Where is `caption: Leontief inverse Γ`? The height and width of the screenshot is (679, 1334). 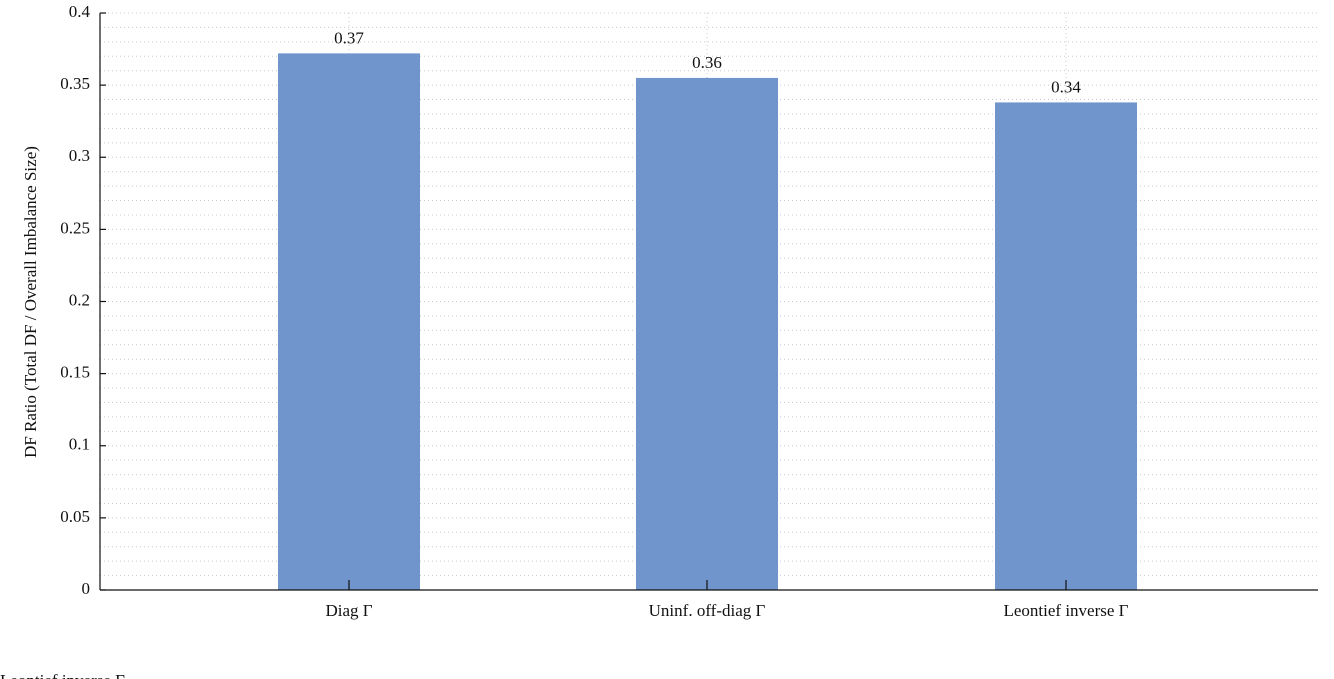
caption: Leontief inverse Γ is located at coordinates (62, 675).